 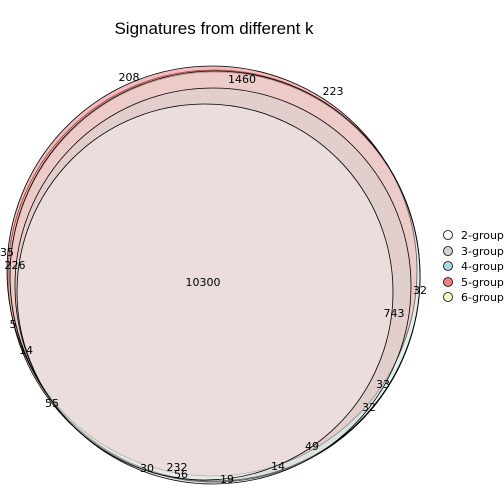 What do you see at coordinates (227, 479) in the screenshot?
I see `region-label: 19` at bounding box center [227, 479].